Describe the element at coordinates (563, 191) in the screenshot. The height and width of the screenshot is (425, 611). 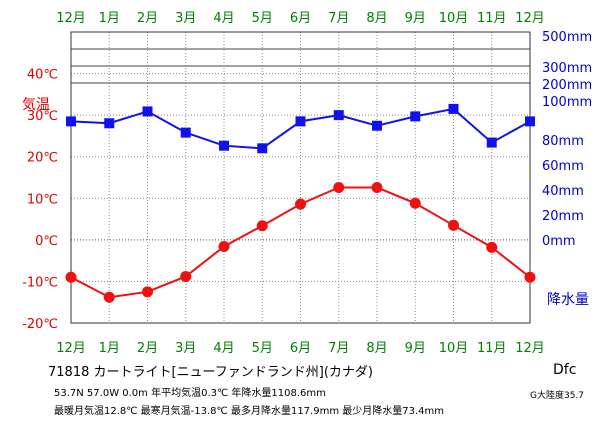
I see `precipitation-tick-label: 40mm` at that location.